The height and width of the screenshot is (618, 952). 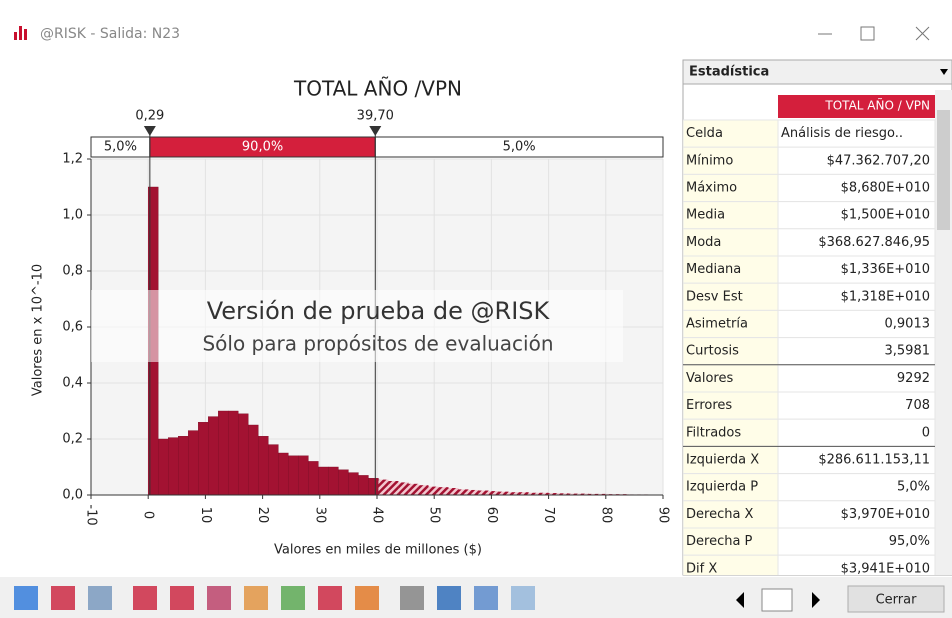 What do you see at coordinates (709, 405) in the screenshot?
I see `stat-label: Errores` at bounding box center [709, 405].